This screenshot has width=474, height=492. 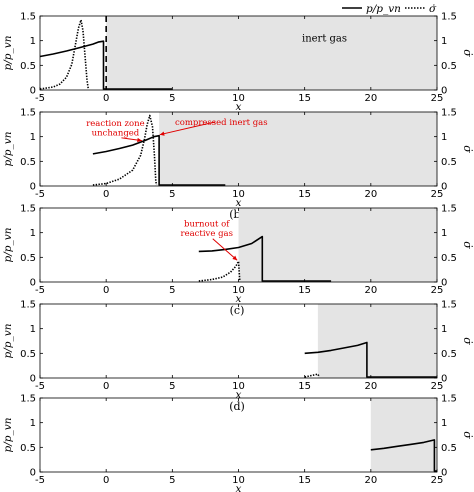 What do you see at coordinates (207, 234) in the screenshot?
I see `annotation-line: reactive gas` at bounding box center [207, 234].